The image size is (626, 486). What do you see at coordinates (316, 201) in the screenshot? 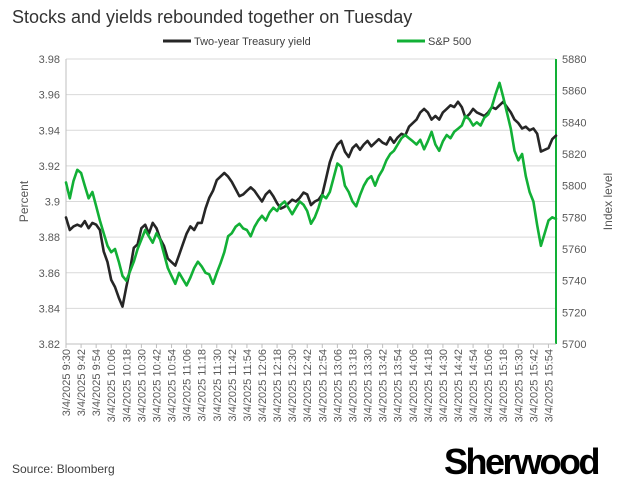
I see `axis-titles: Percent Index level` at bounding box center [316, 201].